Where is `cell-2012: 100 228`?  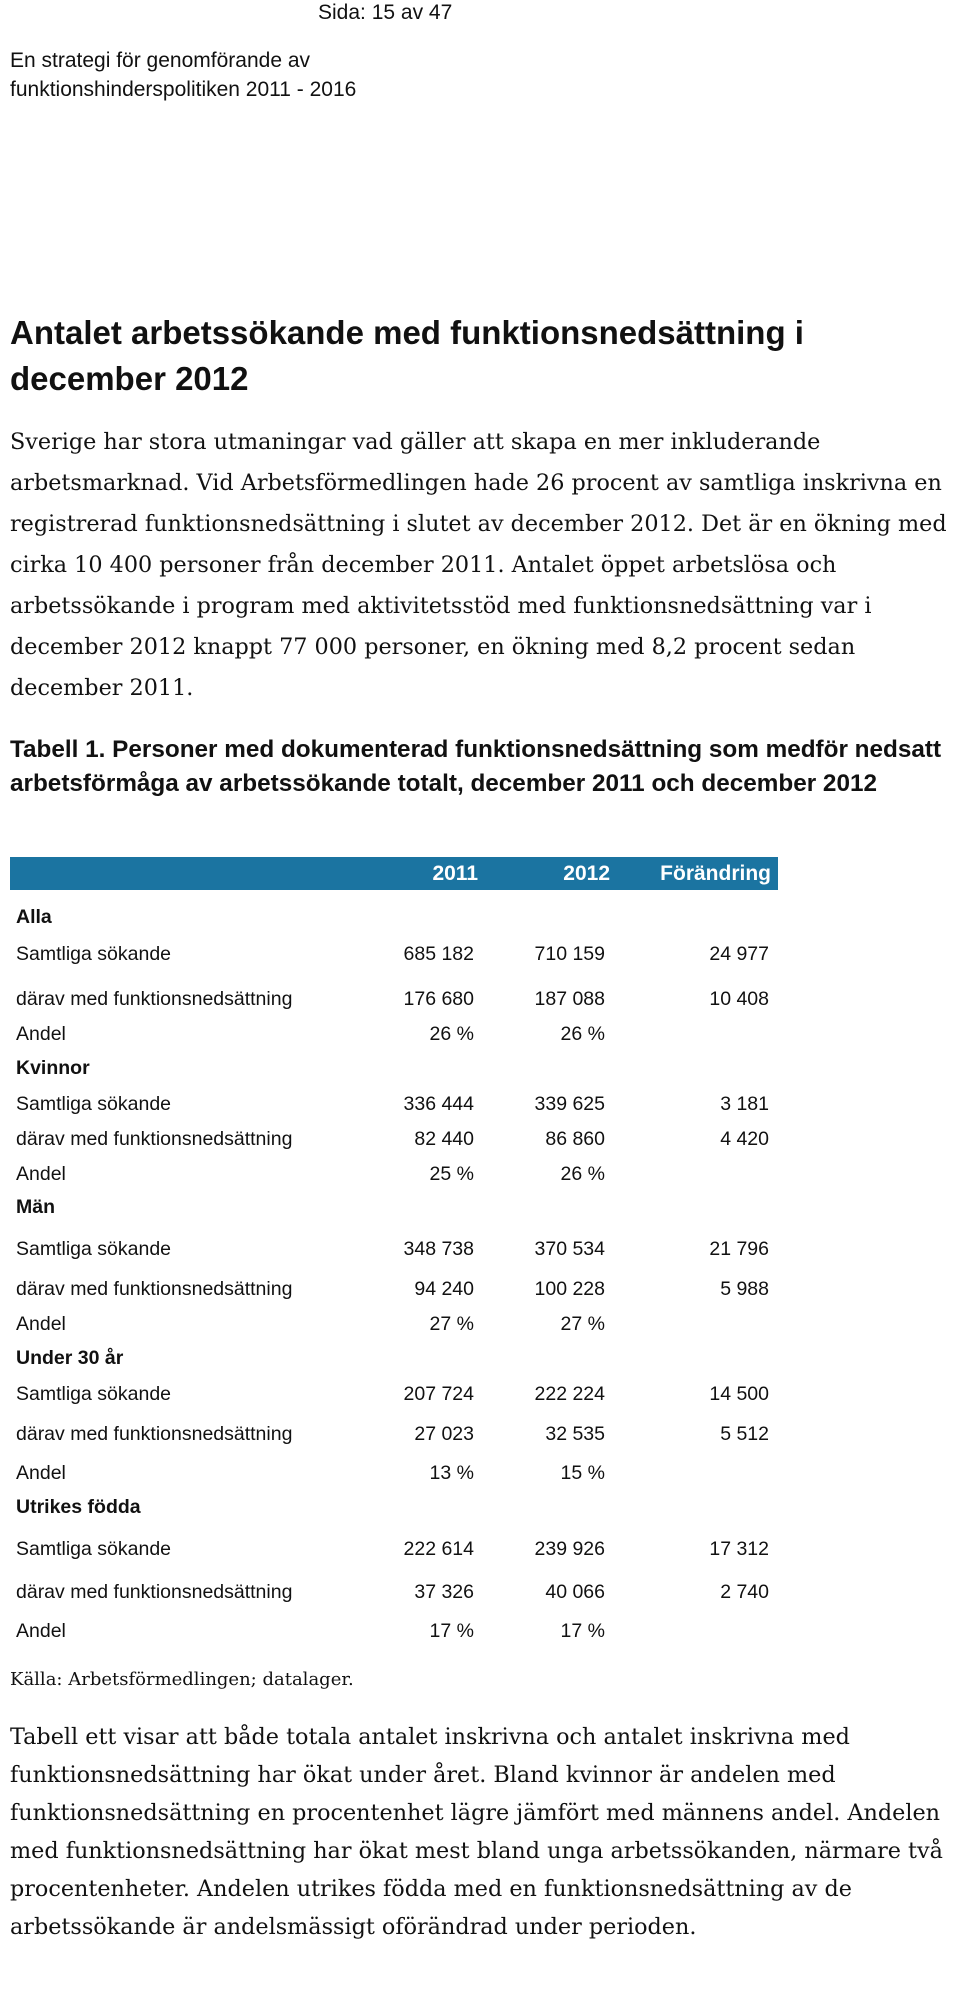
cell-2012: 100 228 is located at coordinates (570, 1289).